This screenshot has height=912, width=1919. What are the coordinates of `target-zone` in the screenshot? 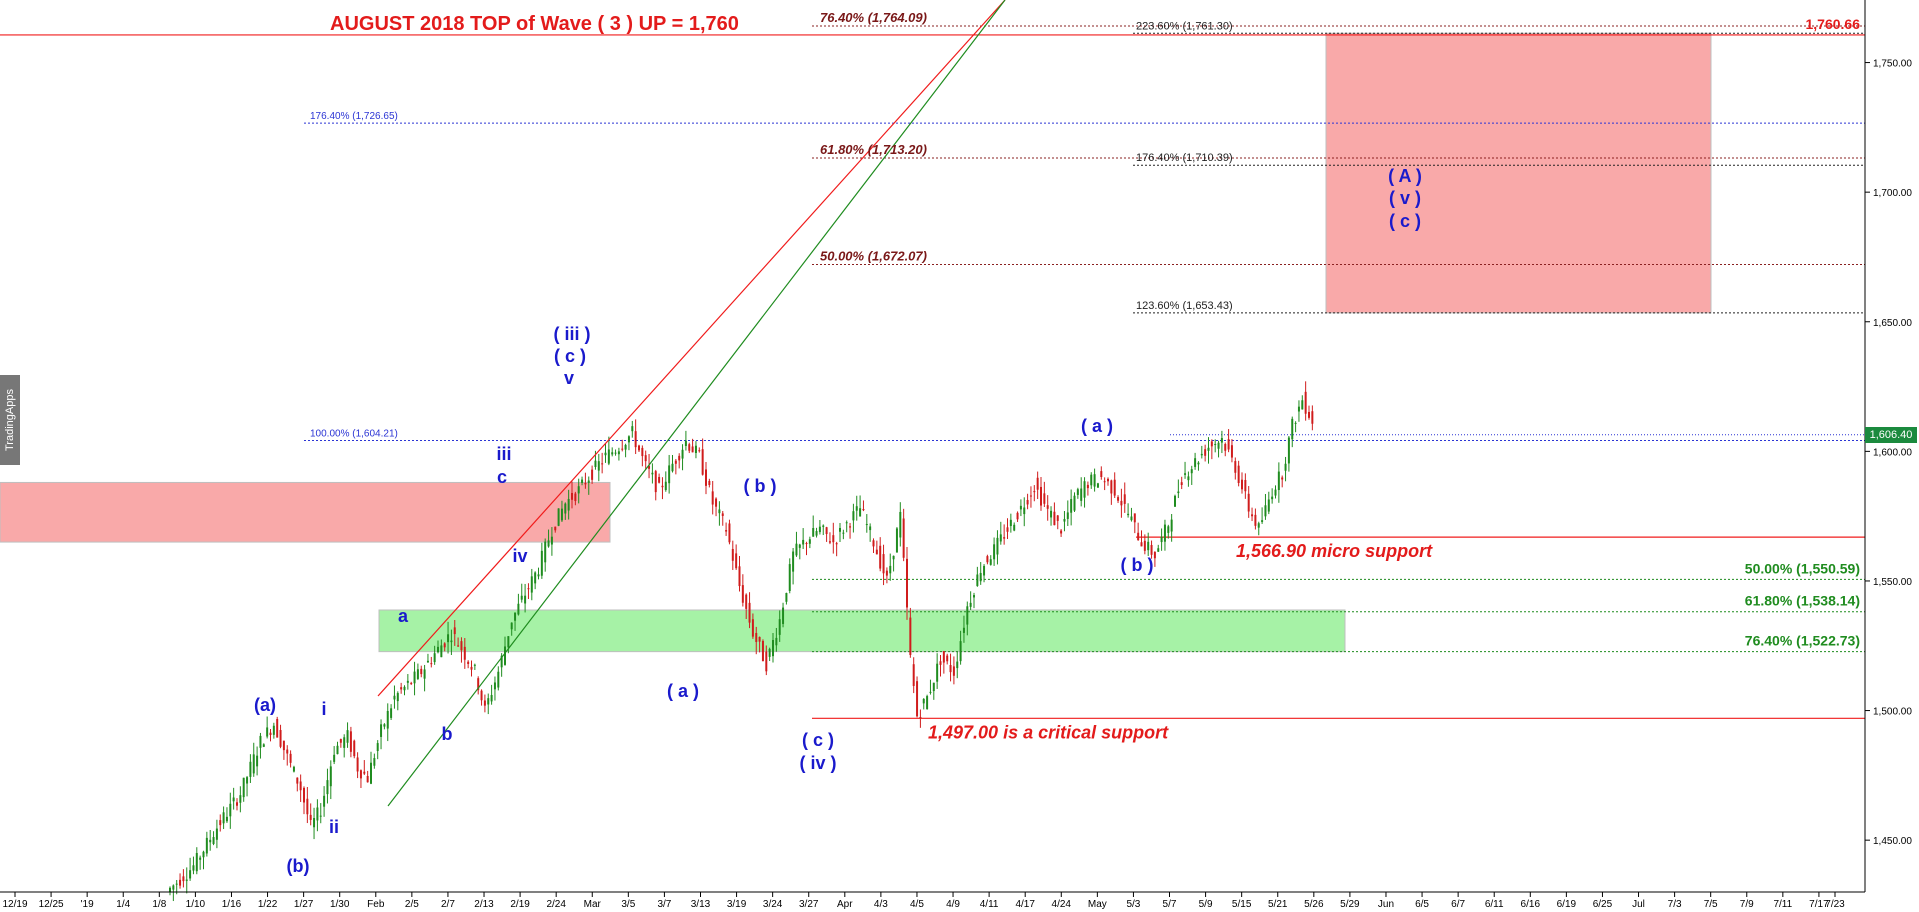 It's located at (1518, 173).